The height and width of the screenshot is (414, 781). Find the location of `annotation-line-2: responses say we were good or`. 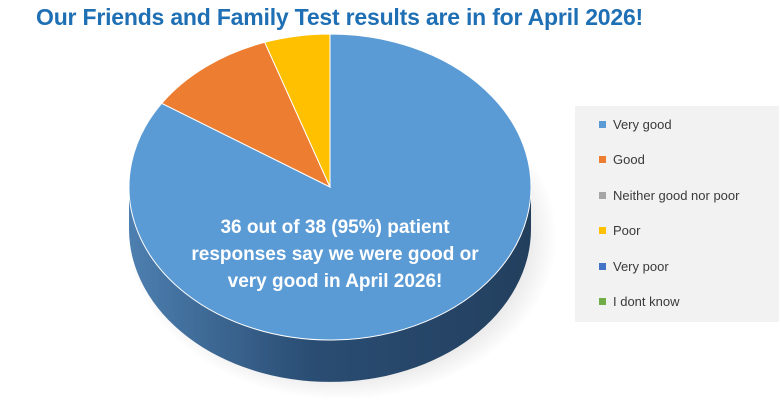

annotation-line-2: responses say we were good or is located at coordinates (335, 254).